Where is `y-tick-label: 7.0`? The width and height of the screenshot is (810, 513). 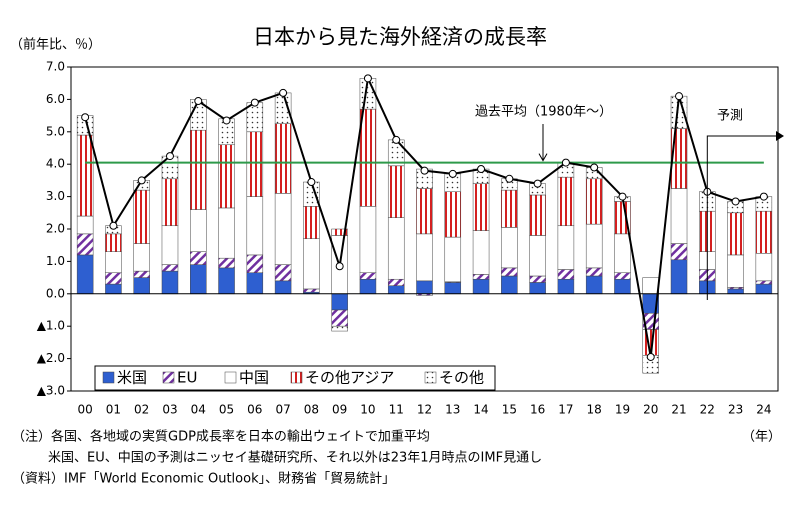 y-tick-label: 7.0 is located at coordinates (55, 67).